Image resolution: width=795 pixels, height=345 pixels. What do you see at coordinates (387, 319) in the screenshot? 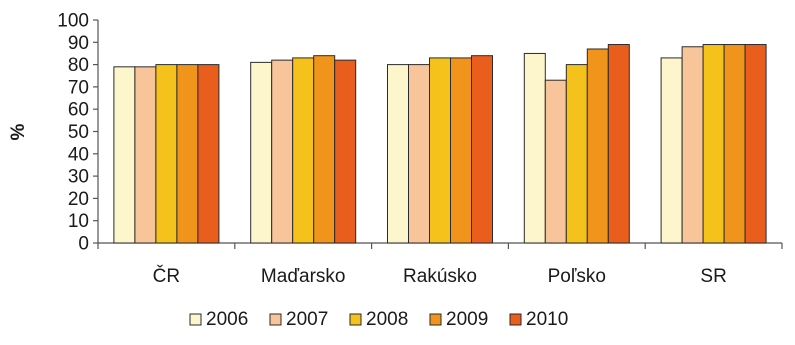
I see `legend-label: 2008` at bounding box center [387, 319].